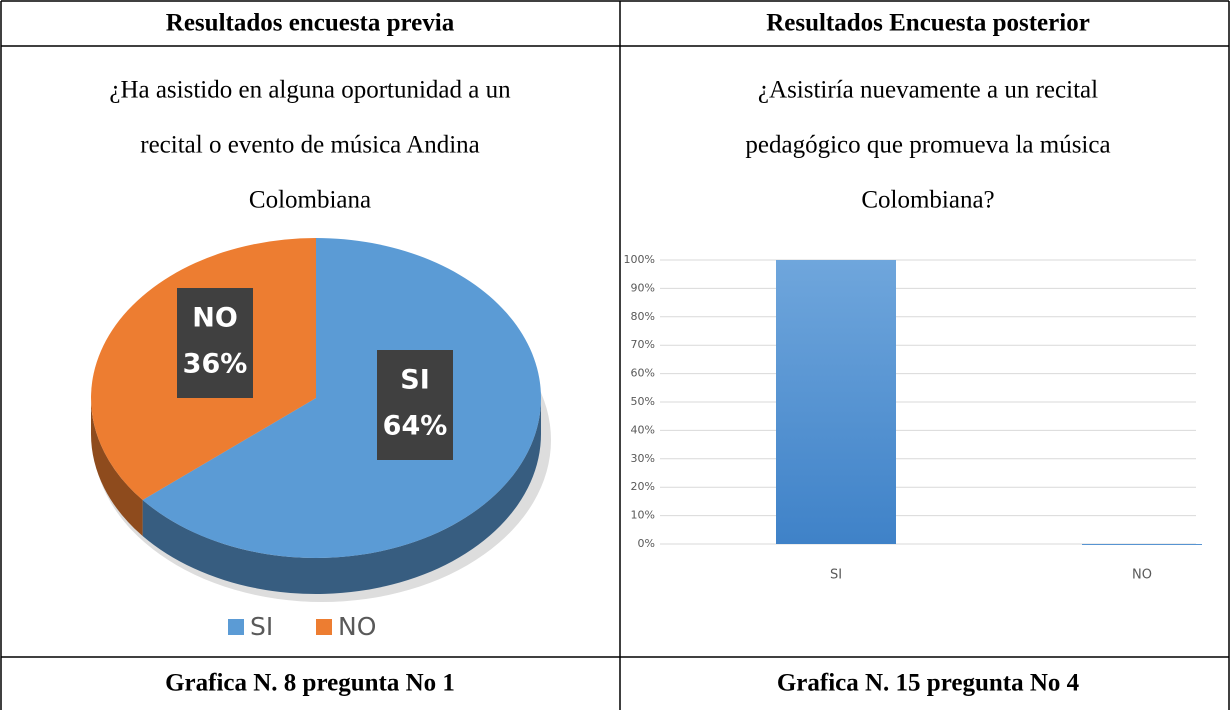 The image size is (1231, 710). Describe the element at coordinates (928, 683) in the screenshot. I see `caption: Grafica N. 15 pregunta No 4` at that location.